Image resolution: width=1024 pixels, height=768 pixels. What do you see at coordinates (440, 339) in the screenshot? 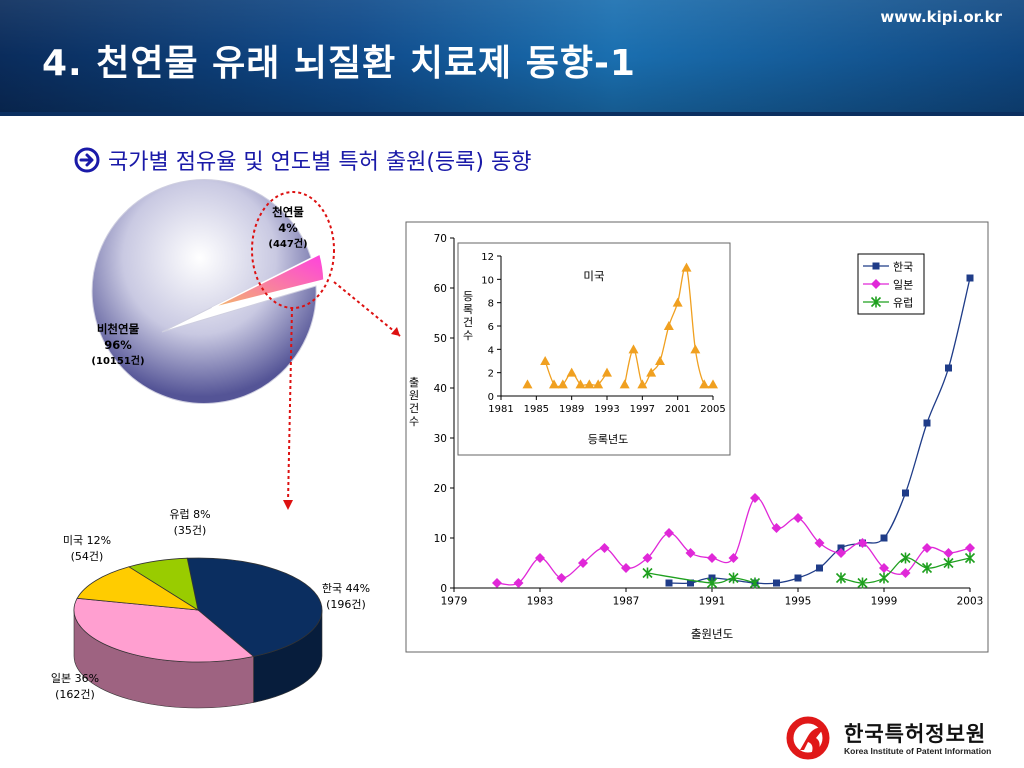
I see `main-y-tick-label: 50` at bounding box center [440, 339].